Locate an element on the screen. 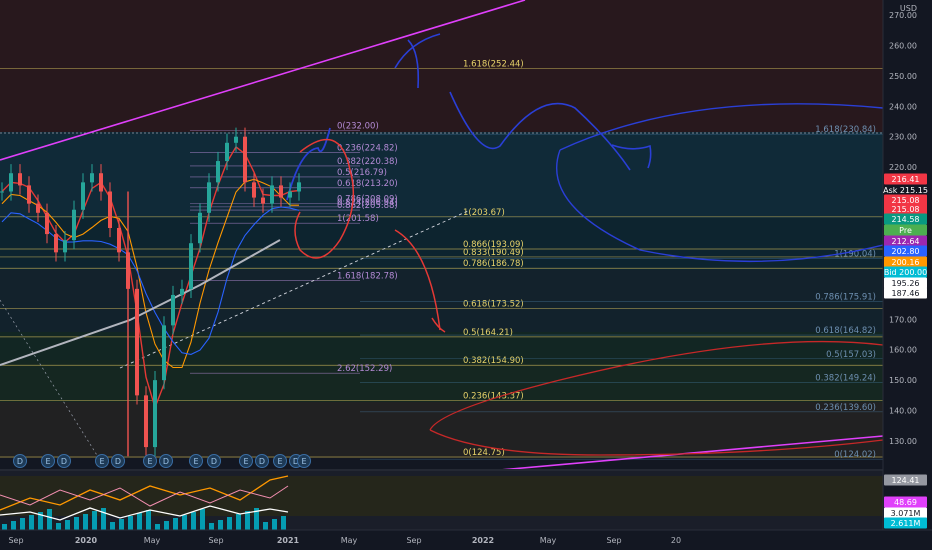  fib-main-label: 0.786(186.78) is located at coordinates (493, 264).